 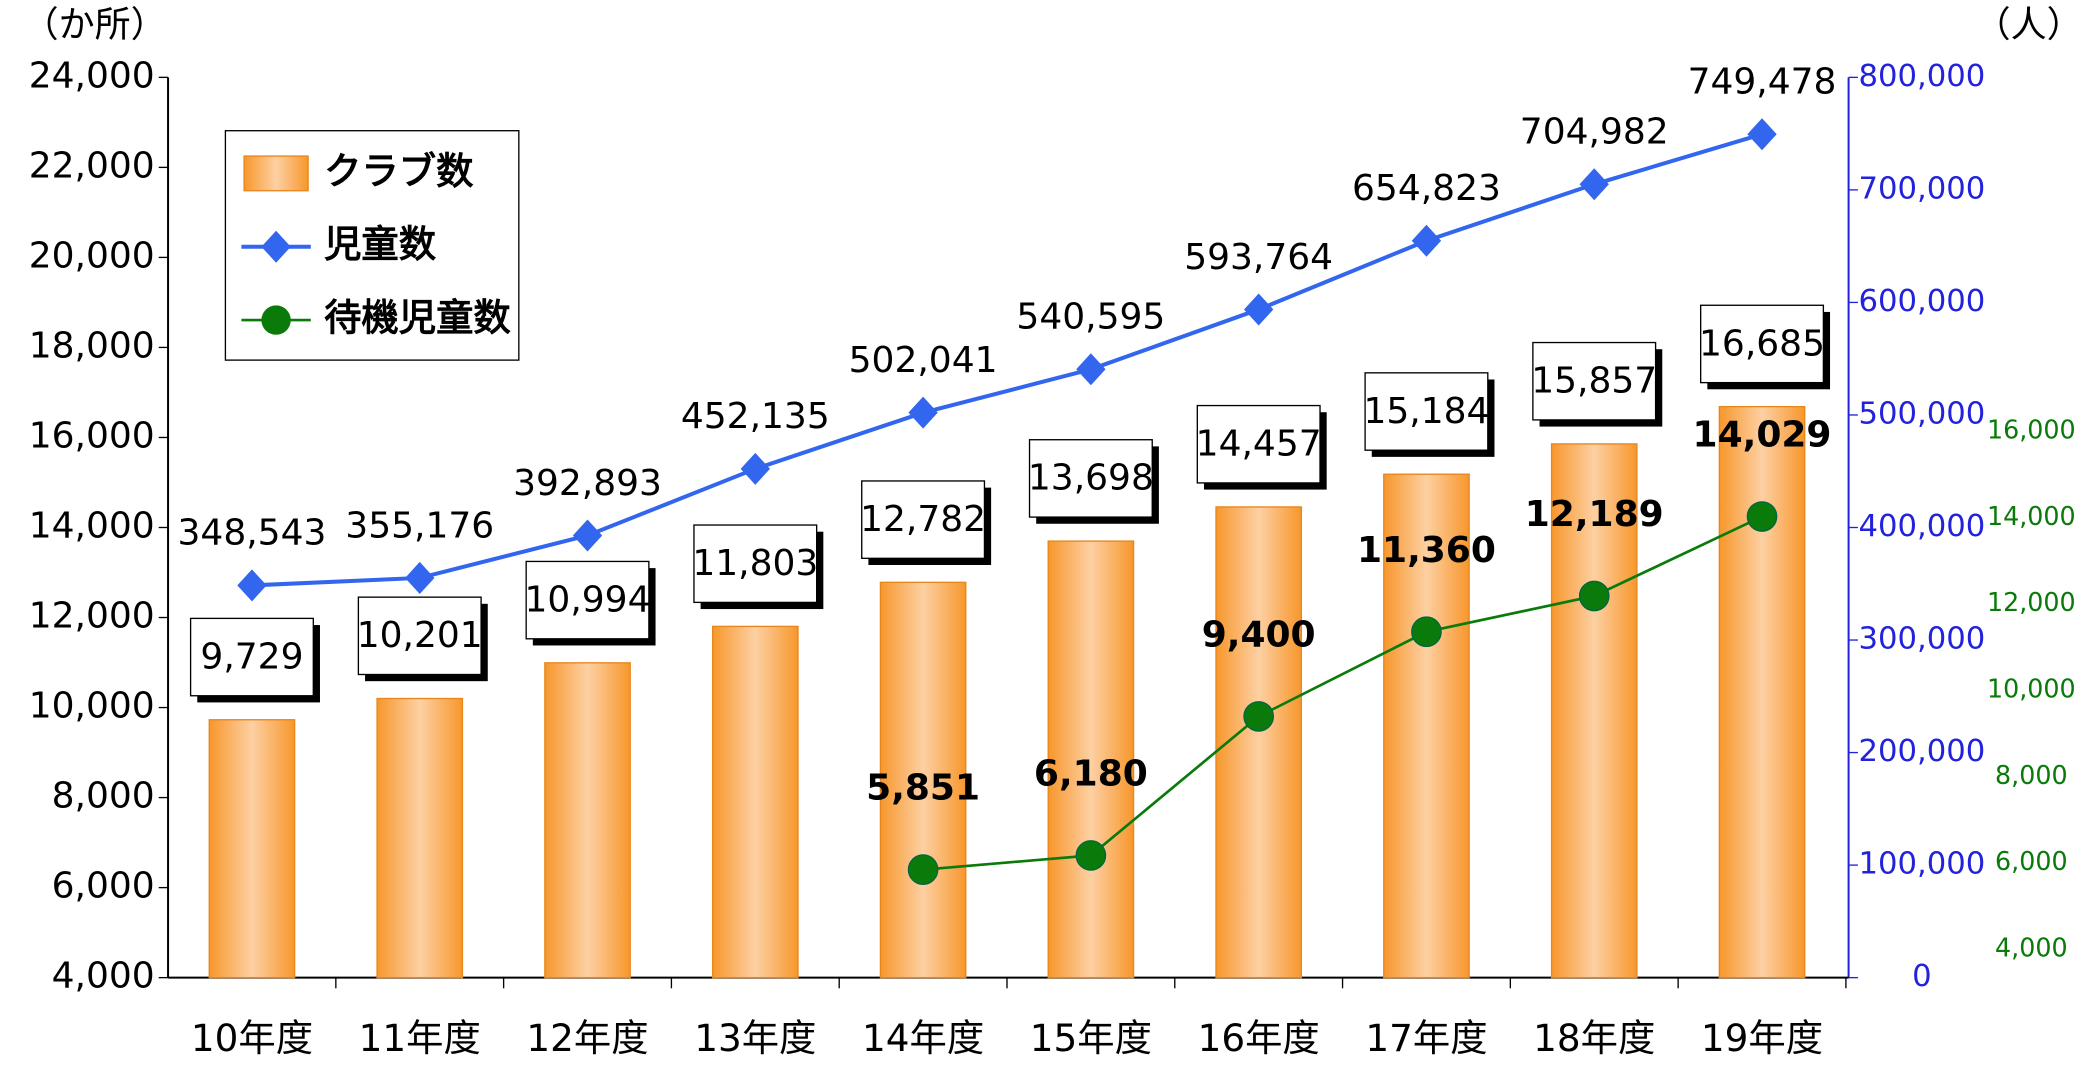 What do you see at coordinates (1762, 435) in the screenshot?
I see `value-label: 14,029` at bounding box center [1762, 435].